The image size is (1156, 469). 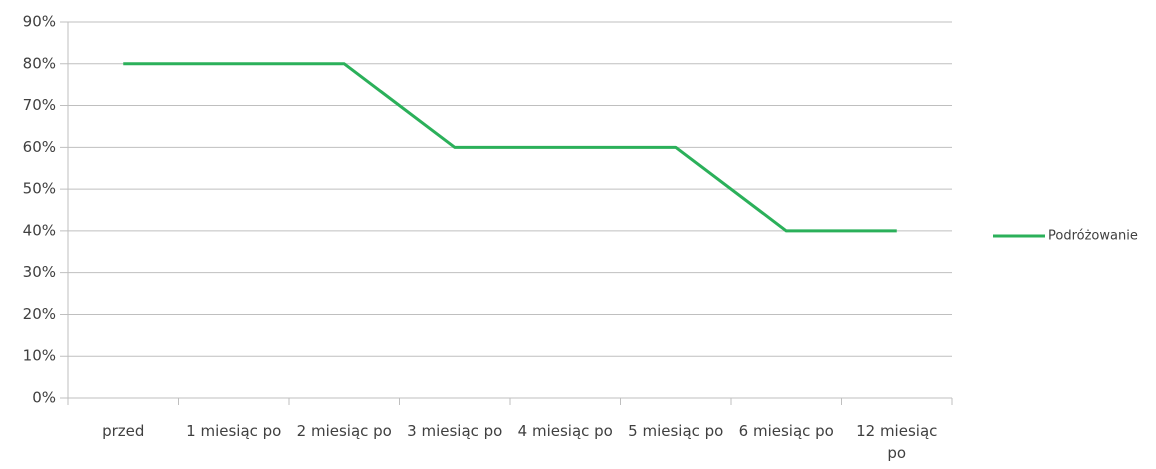 What do you see at coordinates (39, 314) in the screenshot?
I see `y-tick-label: 20%` at bounding box center [39, 314].